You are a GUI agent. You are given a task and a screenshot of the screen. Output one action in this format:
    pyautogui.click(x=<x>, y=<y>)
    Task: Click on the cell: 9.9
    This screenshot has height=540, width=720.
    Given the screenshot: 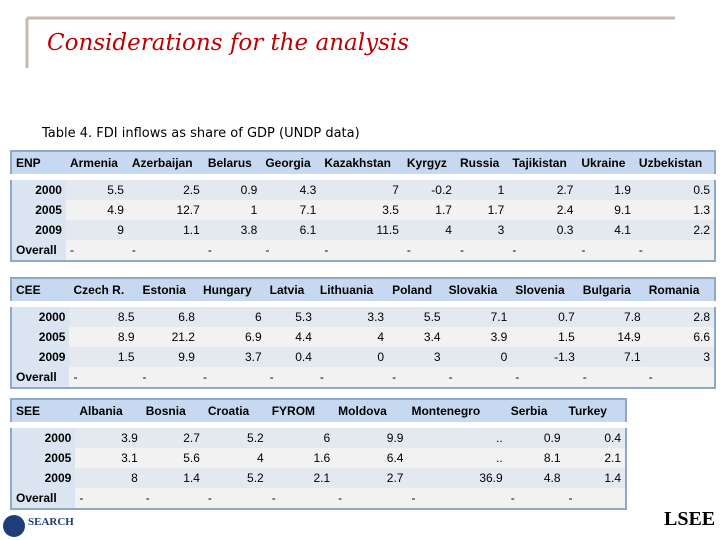 What is the action you would take?
    pyautogui.click(x=168, y=357)
    